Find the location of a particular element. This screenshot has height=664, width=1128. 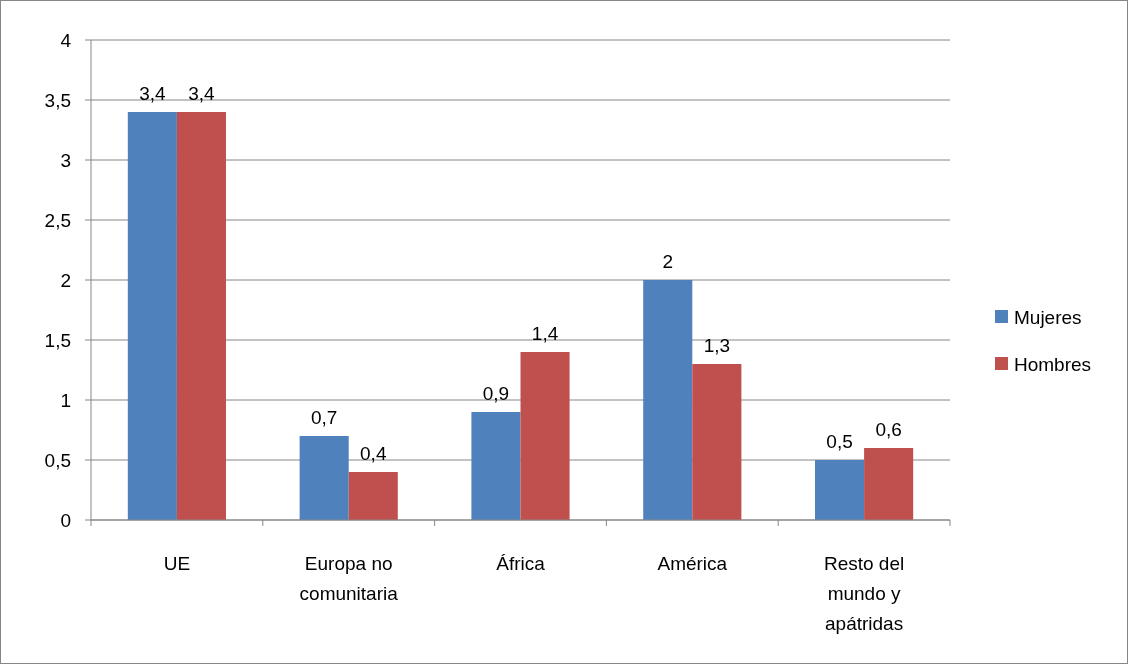

x-tick-label: Resto del mundo y apátridas is located at coordinates (864, 593).